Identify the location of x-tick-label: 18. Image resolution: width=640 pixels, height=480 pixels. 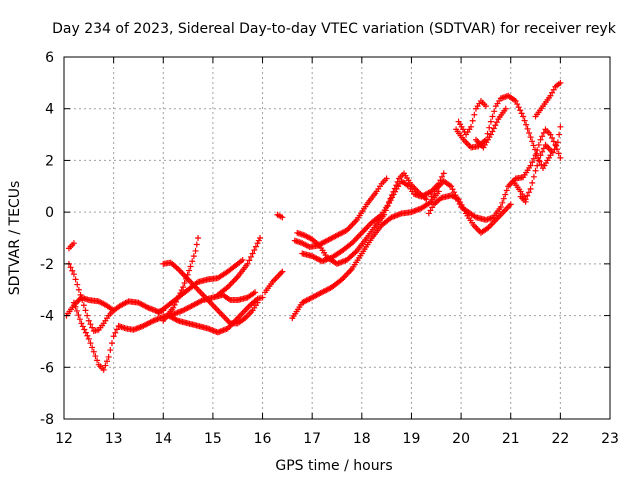
(362, 439).